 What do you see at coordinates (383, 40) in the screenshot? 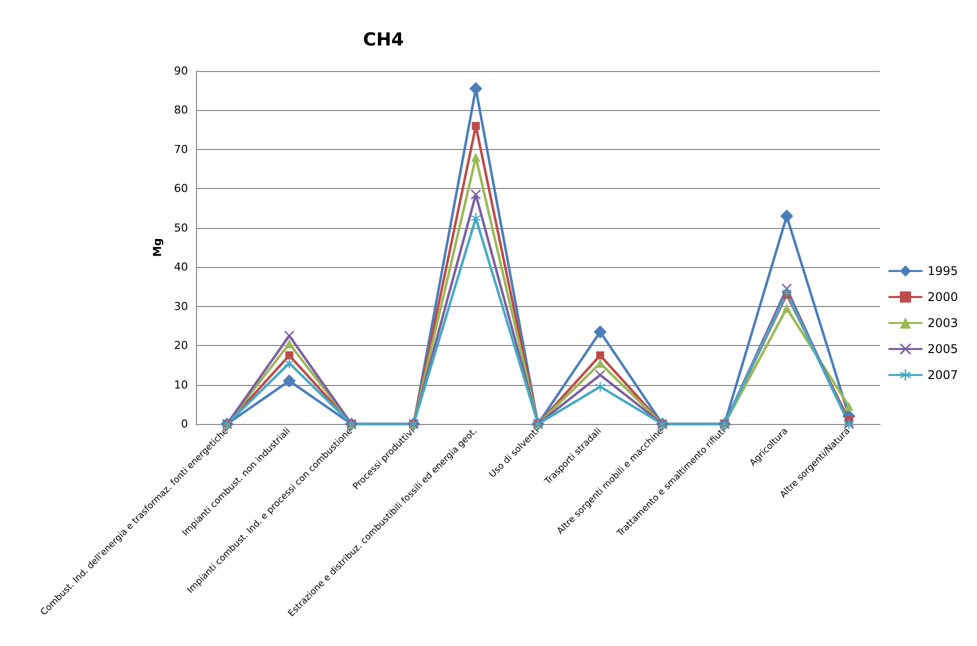
I see `chart-title: CH4` at bounding box center [383, 40].